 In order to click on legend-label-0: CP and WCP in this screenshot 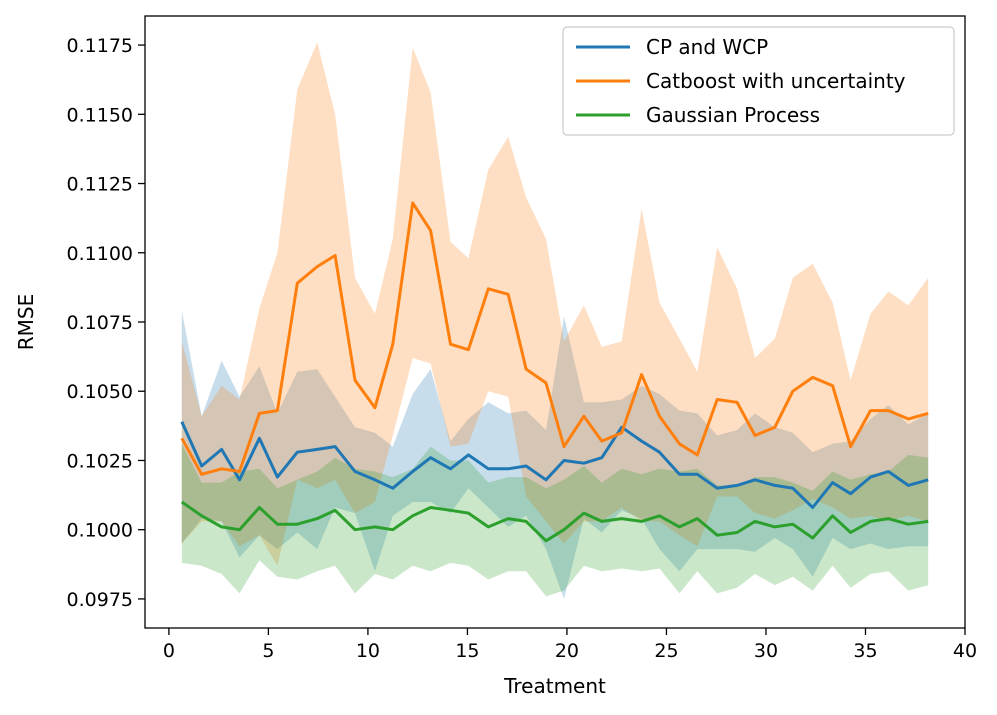, I will do `click(707, 47)`.